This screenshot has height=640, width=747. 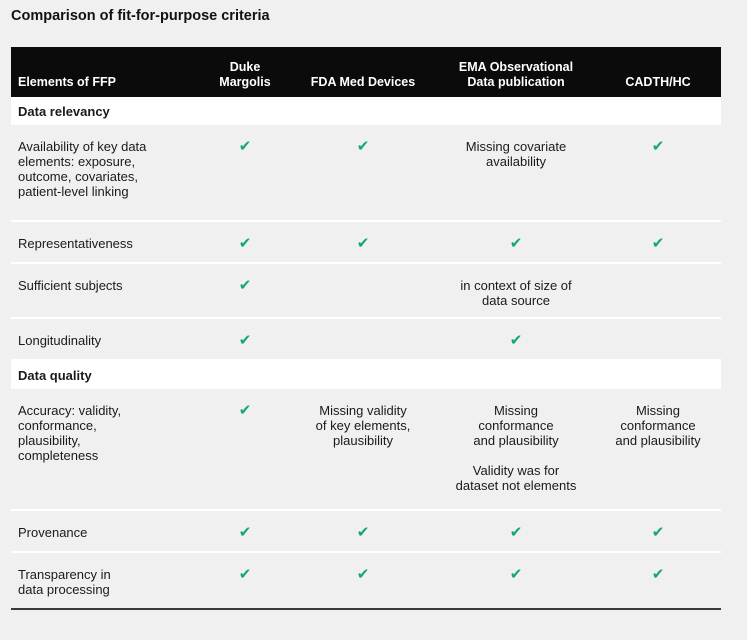 What do you see at coordinates (58, 455) in the screenshot?
I see `row-label-line: completeness` at bounding box center [58, 455].